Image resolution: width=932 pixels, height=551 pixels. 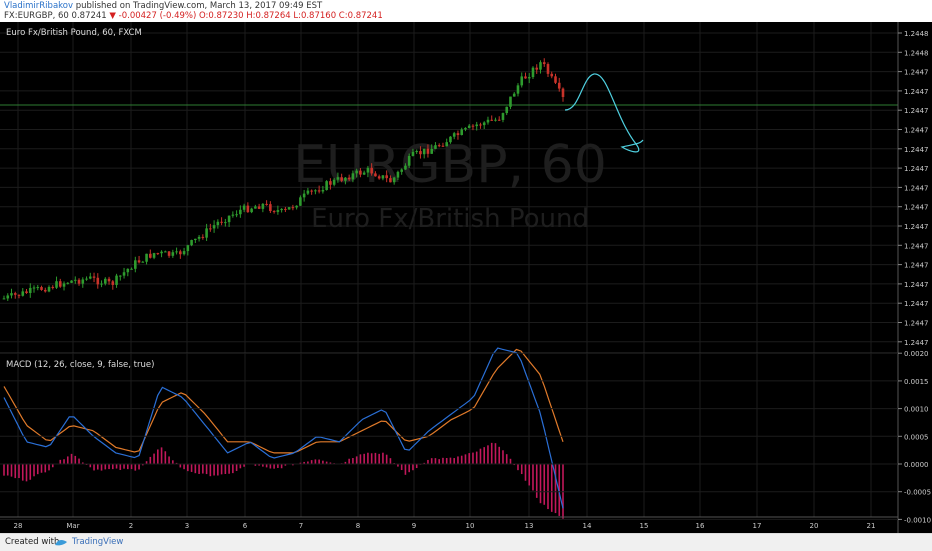 I want to click on pane-title: Euro Fx/British Pound, 60, FXCM, so click(x=74, y=33).